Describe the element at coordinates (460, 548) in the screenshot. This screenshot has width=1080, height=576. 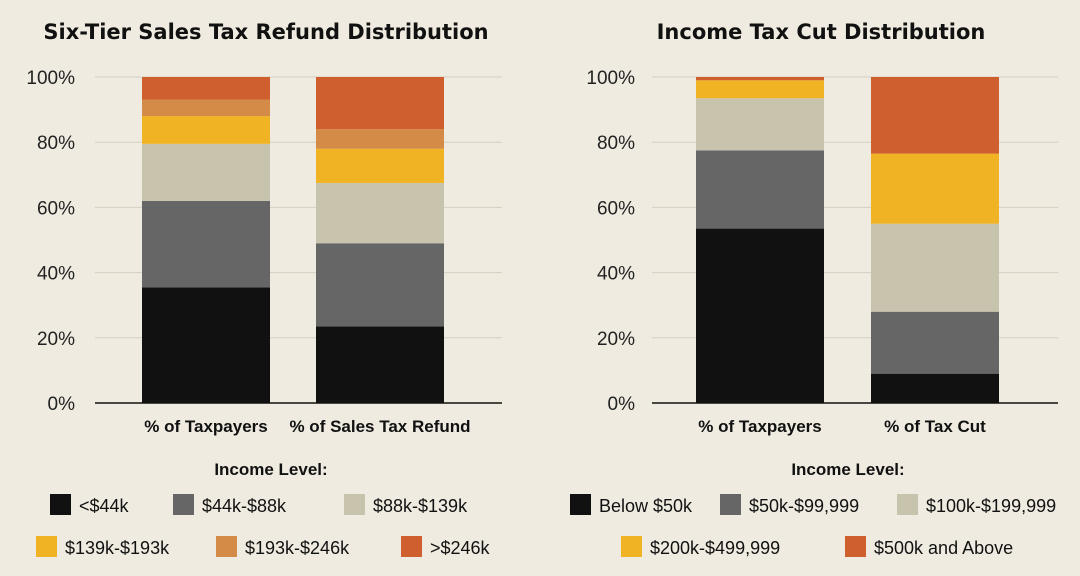
I see `legend-label: >$246k` at that location.